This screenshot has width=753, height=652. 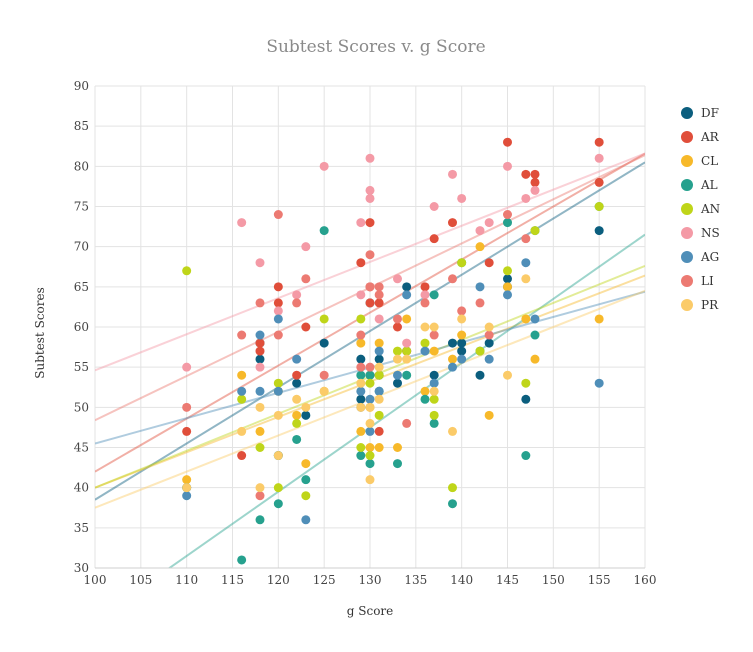 What do you see at coordinates (699, 185) in the screenshot?
I see `legend-item-al: AL` at bounding box center [699, 185].